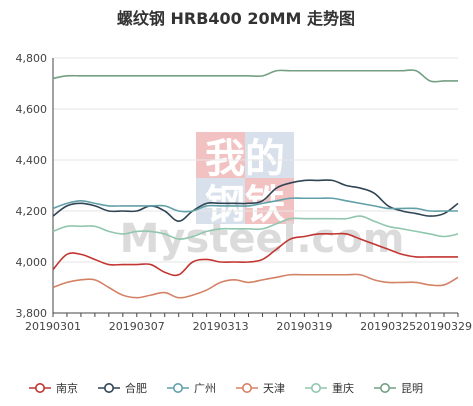 The width and height of the screenshot is (473, 406). I want to click on legend-label: 合肥, so click(136, 388).